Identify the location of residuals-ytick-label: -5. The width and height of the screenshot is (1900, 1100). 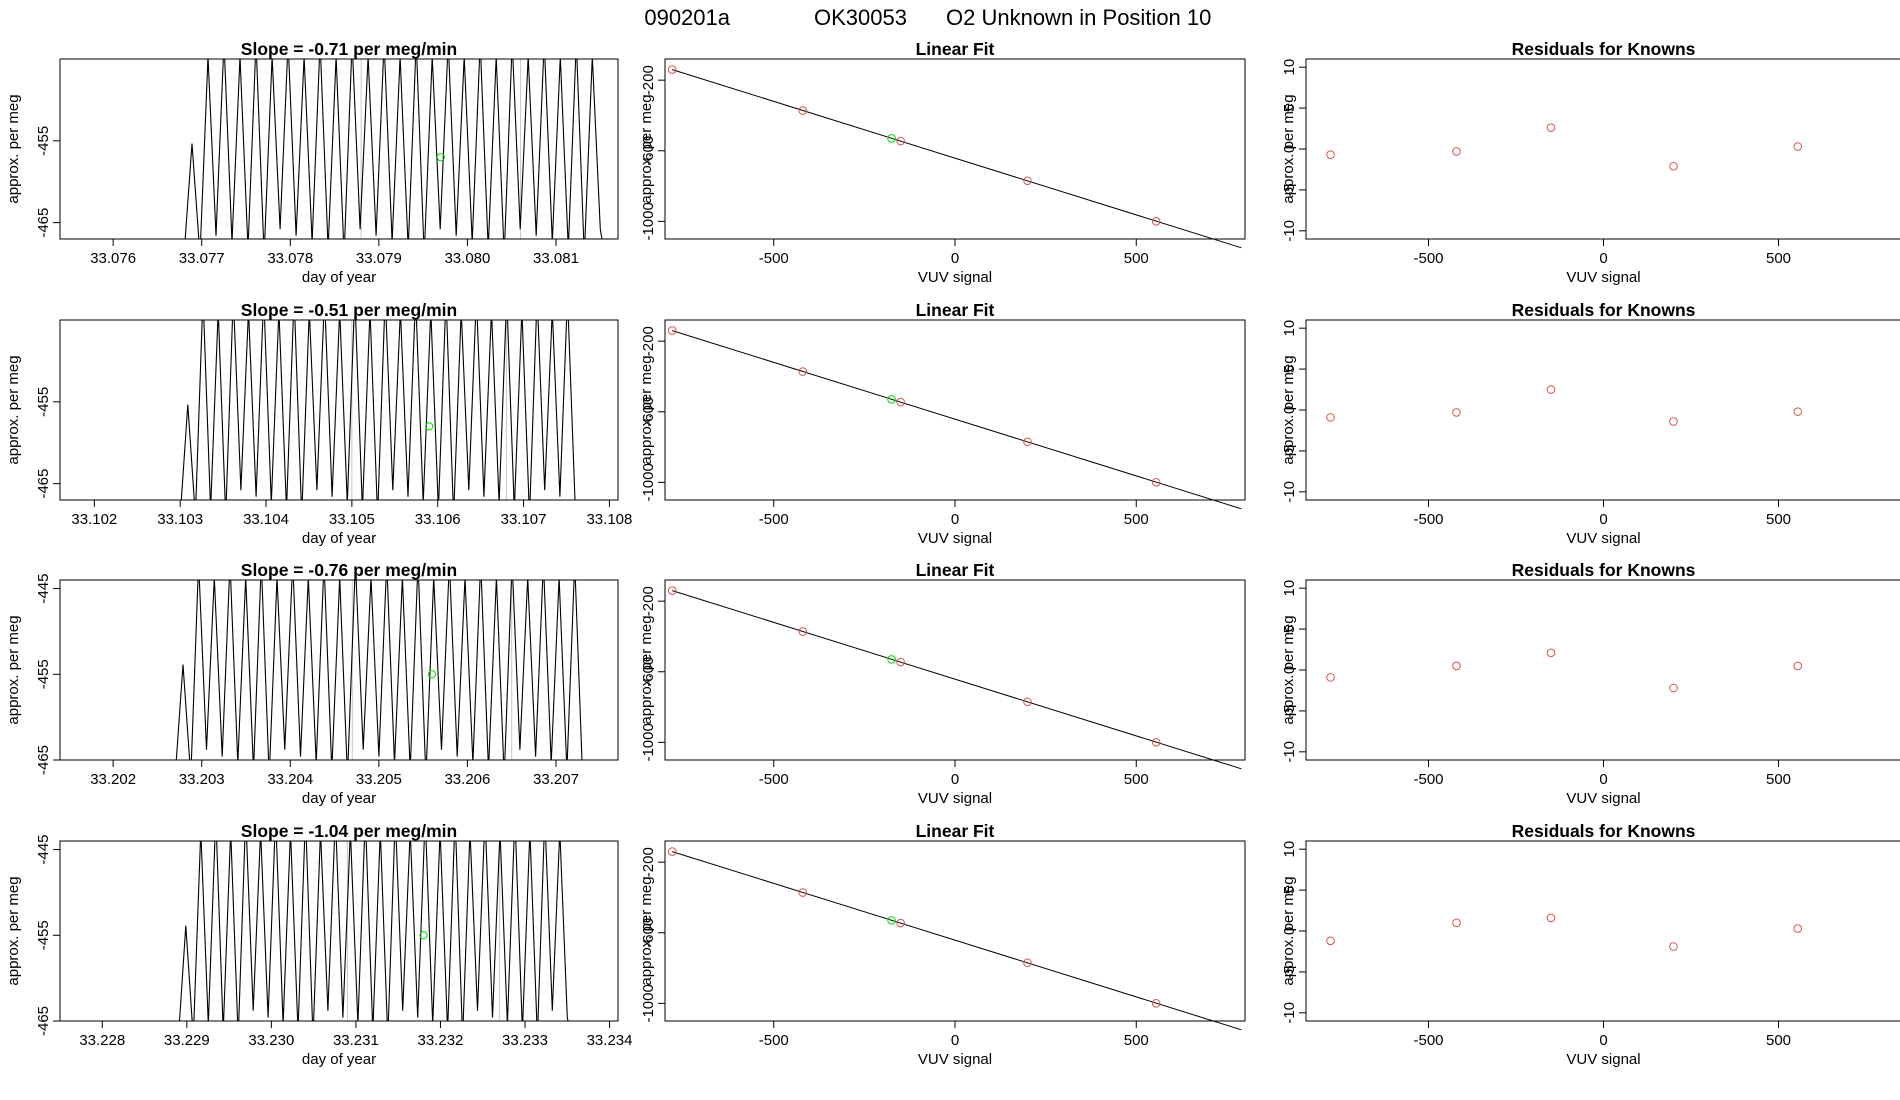
(1289, 450).